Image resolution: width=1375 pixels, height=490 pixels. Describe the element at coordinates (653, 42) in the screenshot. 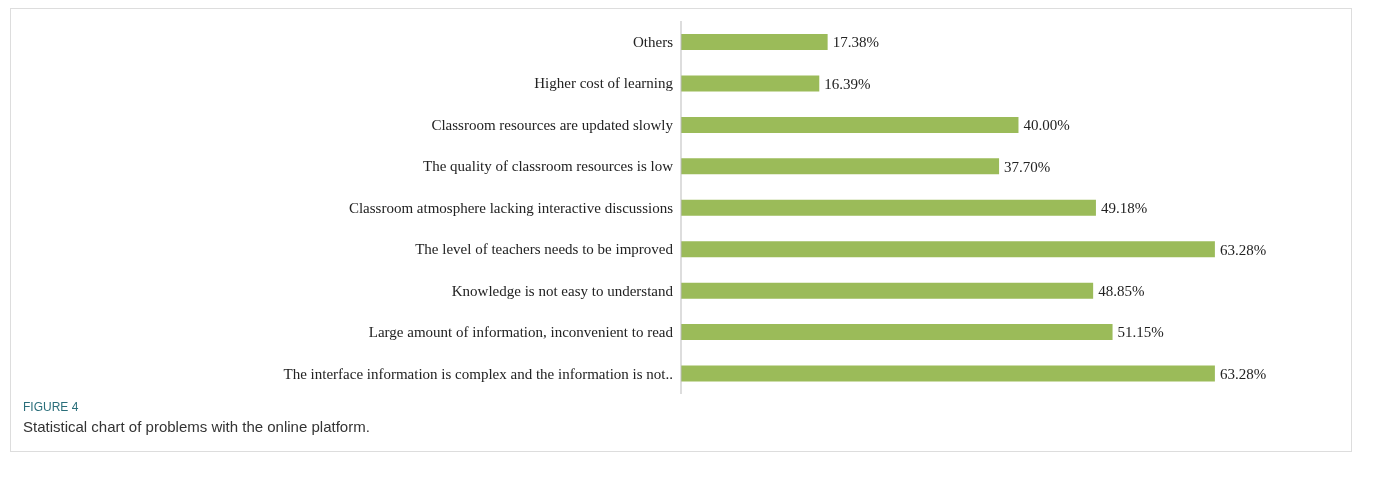

I see `y-tick-label: Others` at that location.